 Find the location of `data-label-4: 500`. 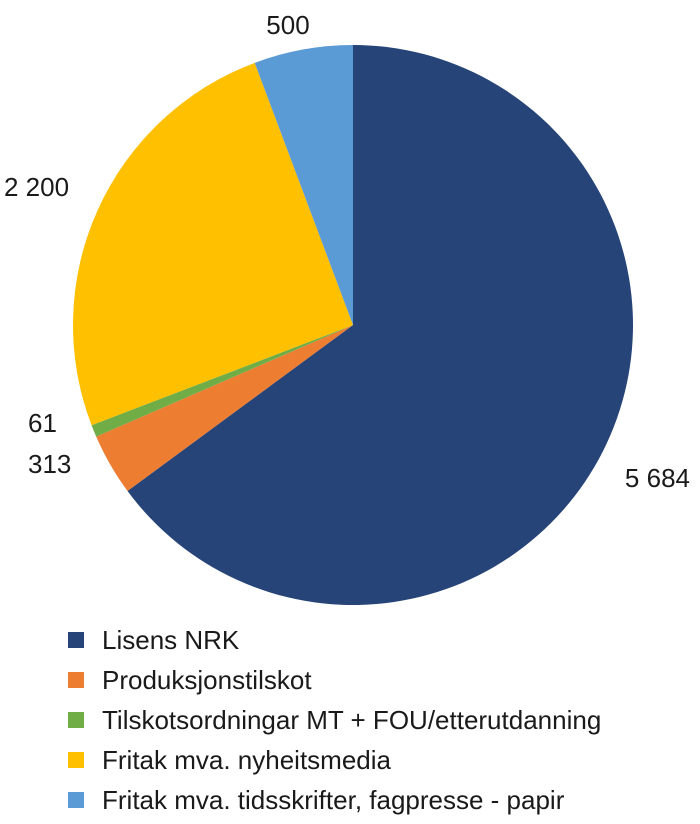

data-label-4: 500 is located at coordinates (287, 25).